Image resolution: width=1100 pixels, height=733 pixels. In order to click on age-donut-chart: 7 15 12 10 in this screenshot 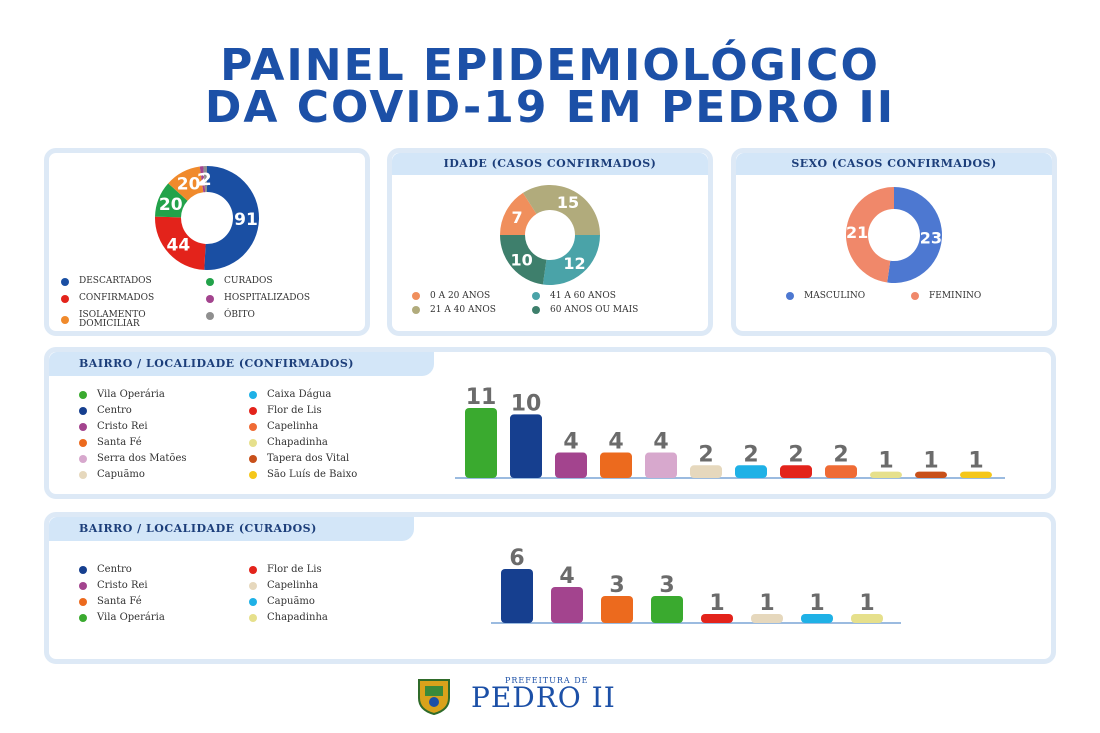, I will do `click(550, 235)`.